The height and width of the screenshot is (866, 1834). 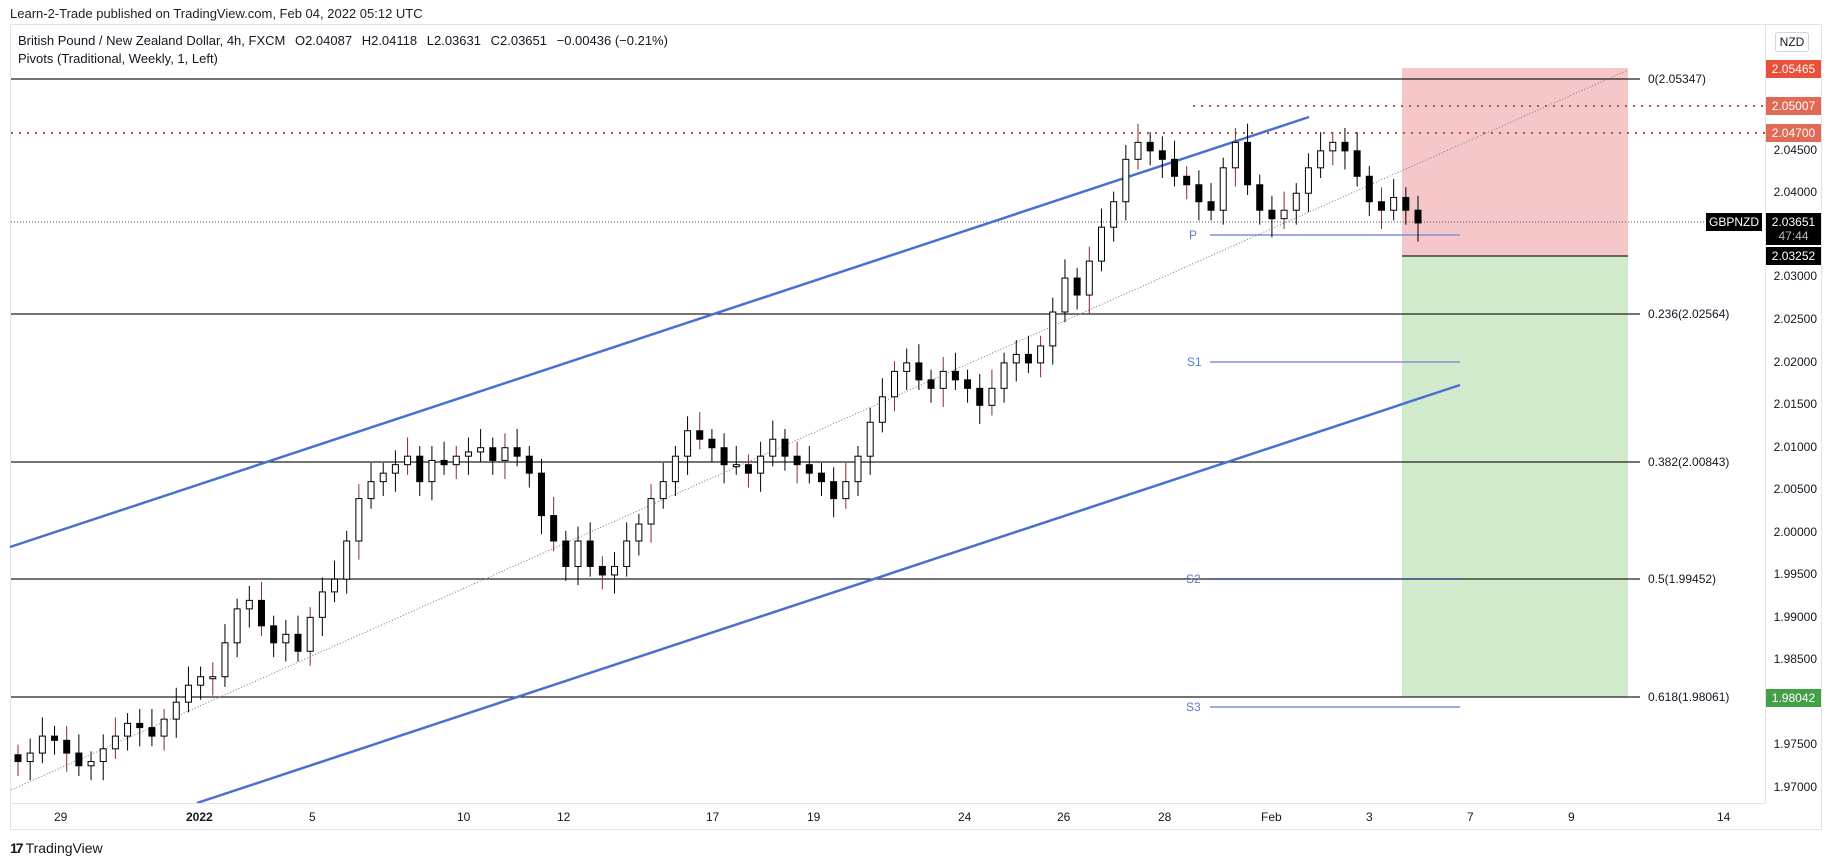 I want to click on price-tick: 1.99000, so click(x=1795, y=617).